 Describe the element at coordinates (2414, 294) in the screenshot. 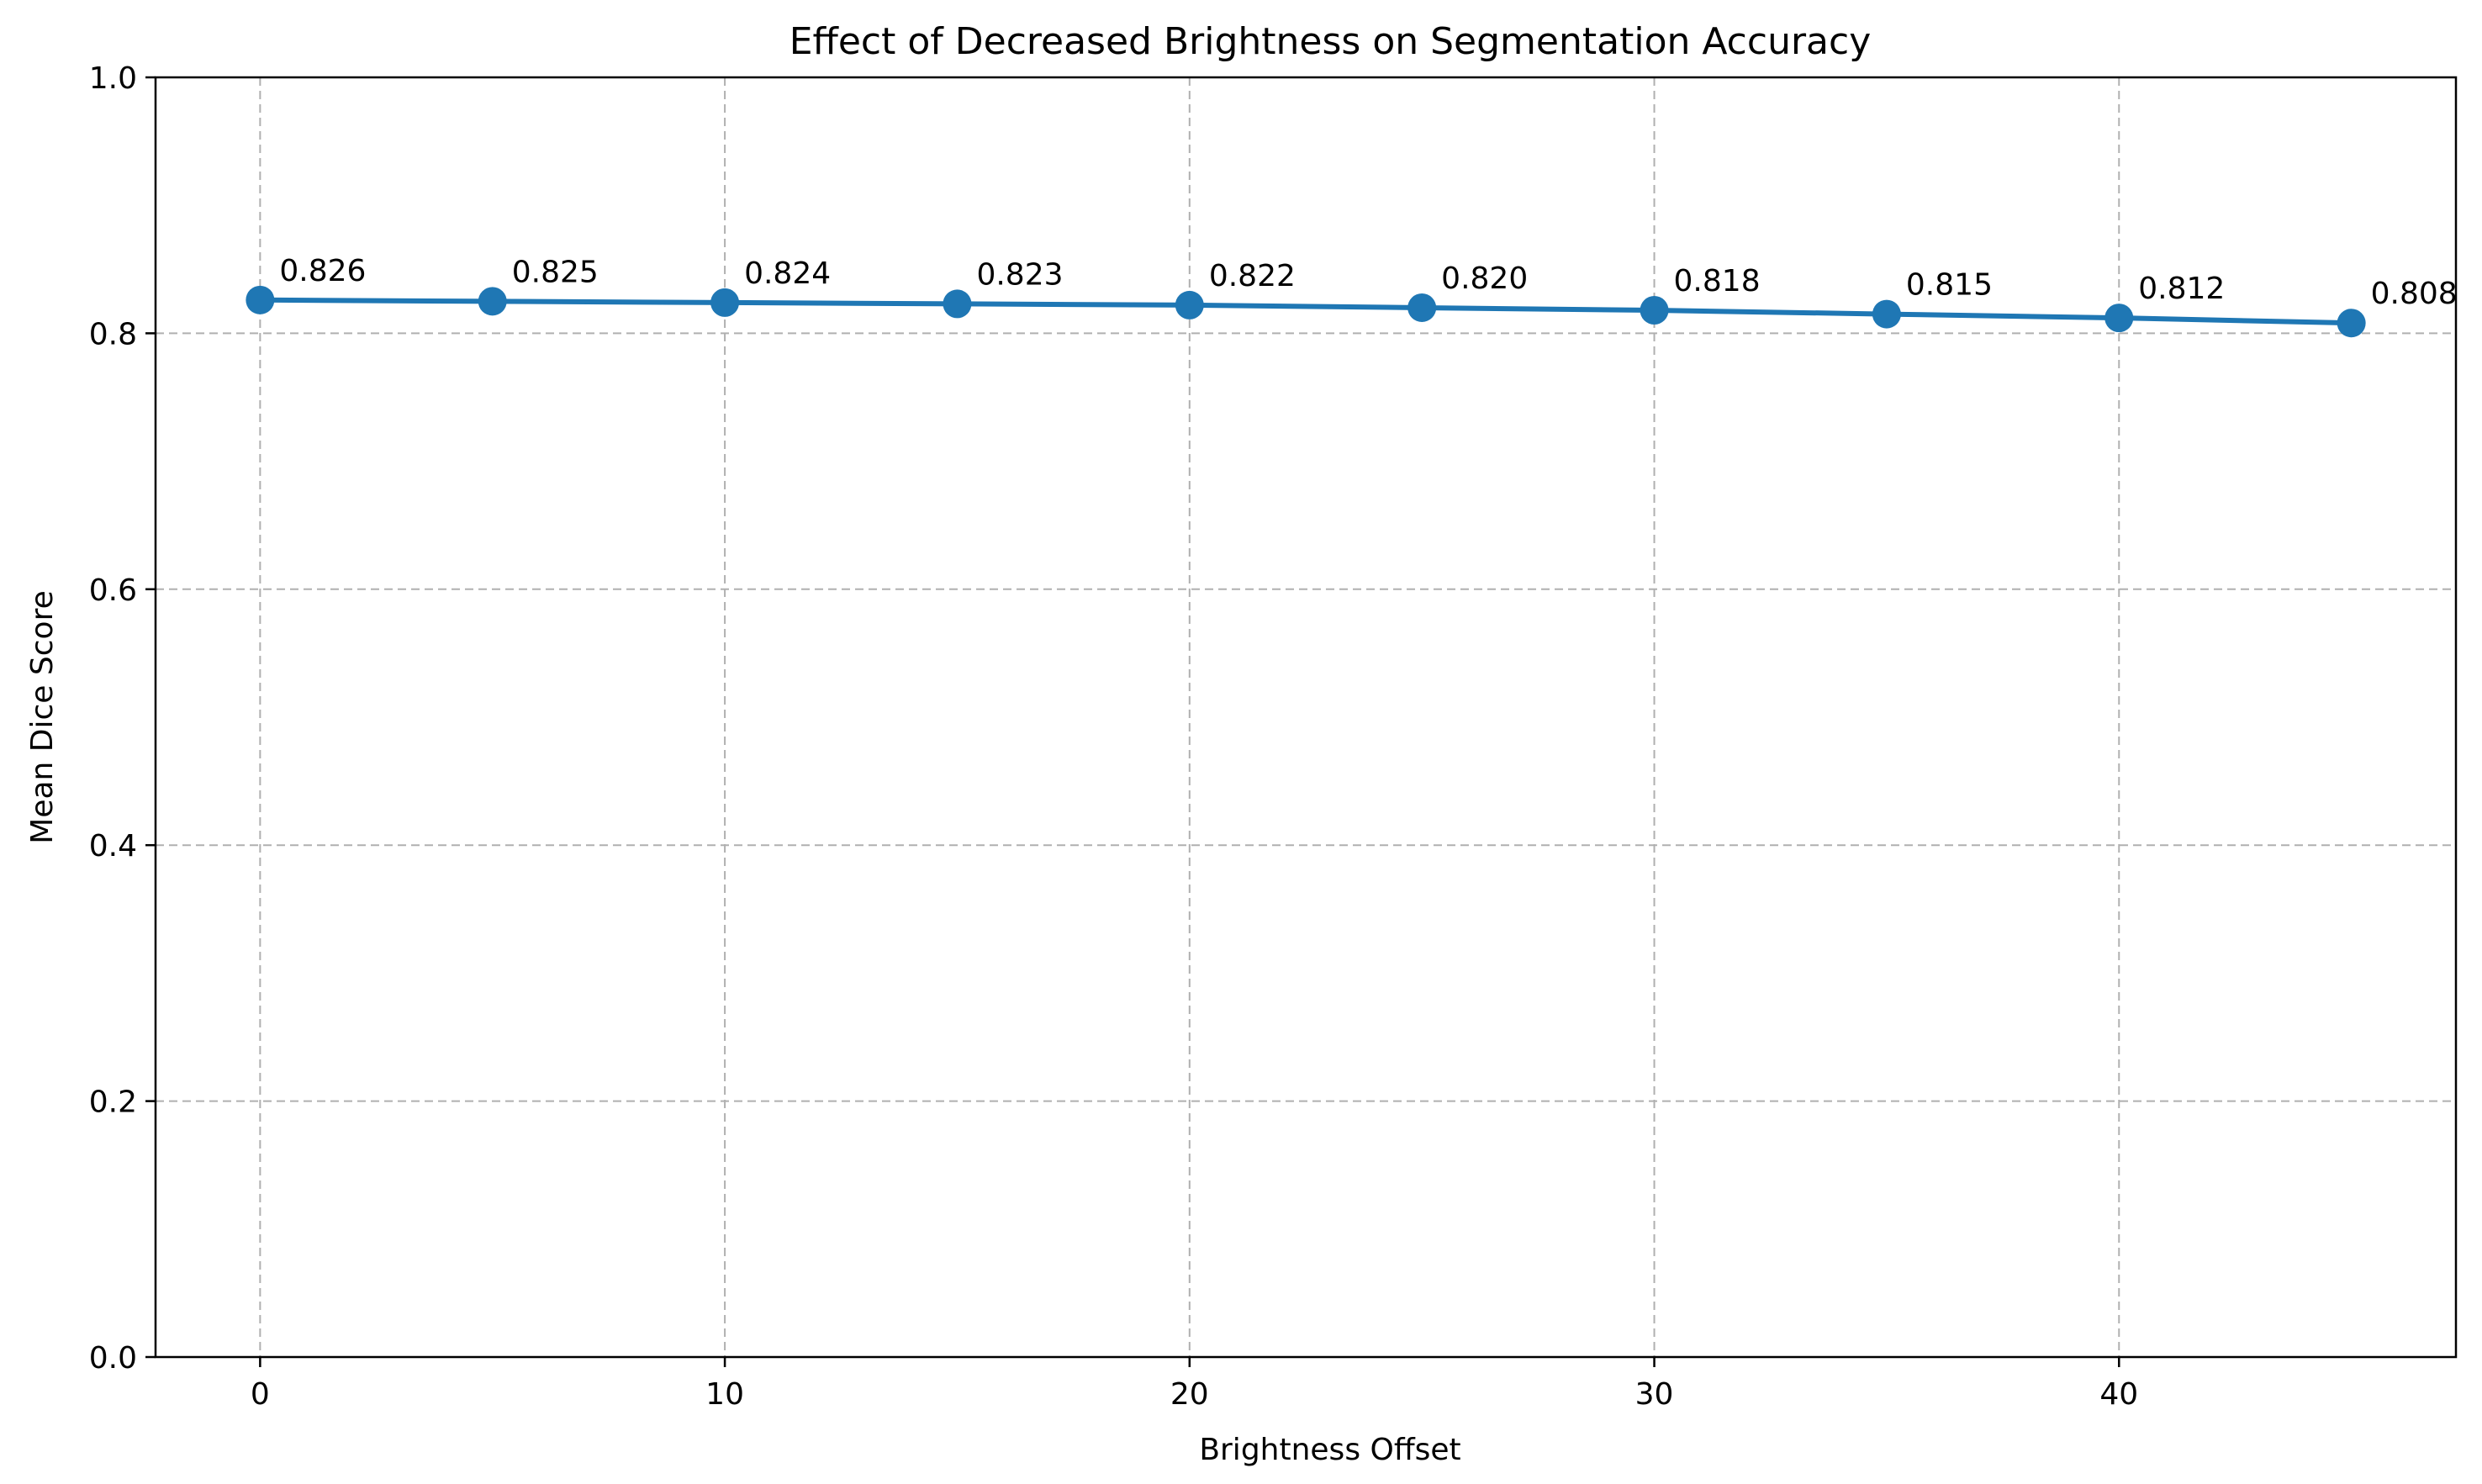

I see `data-label: 0.808` at that location.